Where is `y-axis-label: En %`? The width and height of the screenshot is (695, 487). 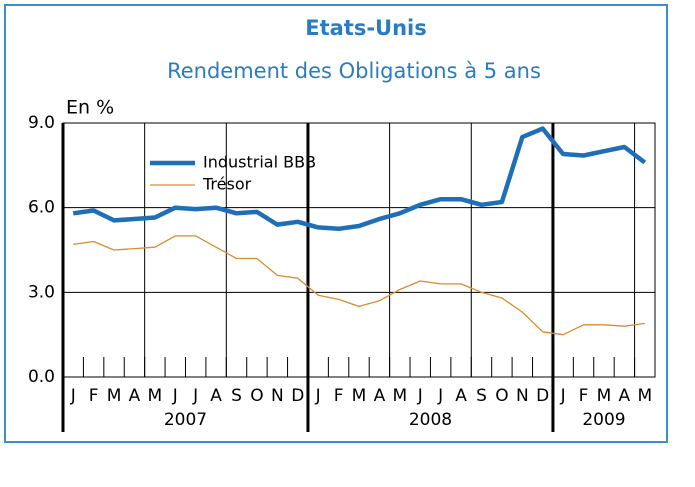 y-axis-label: En % is located at coordinates (90, 108).